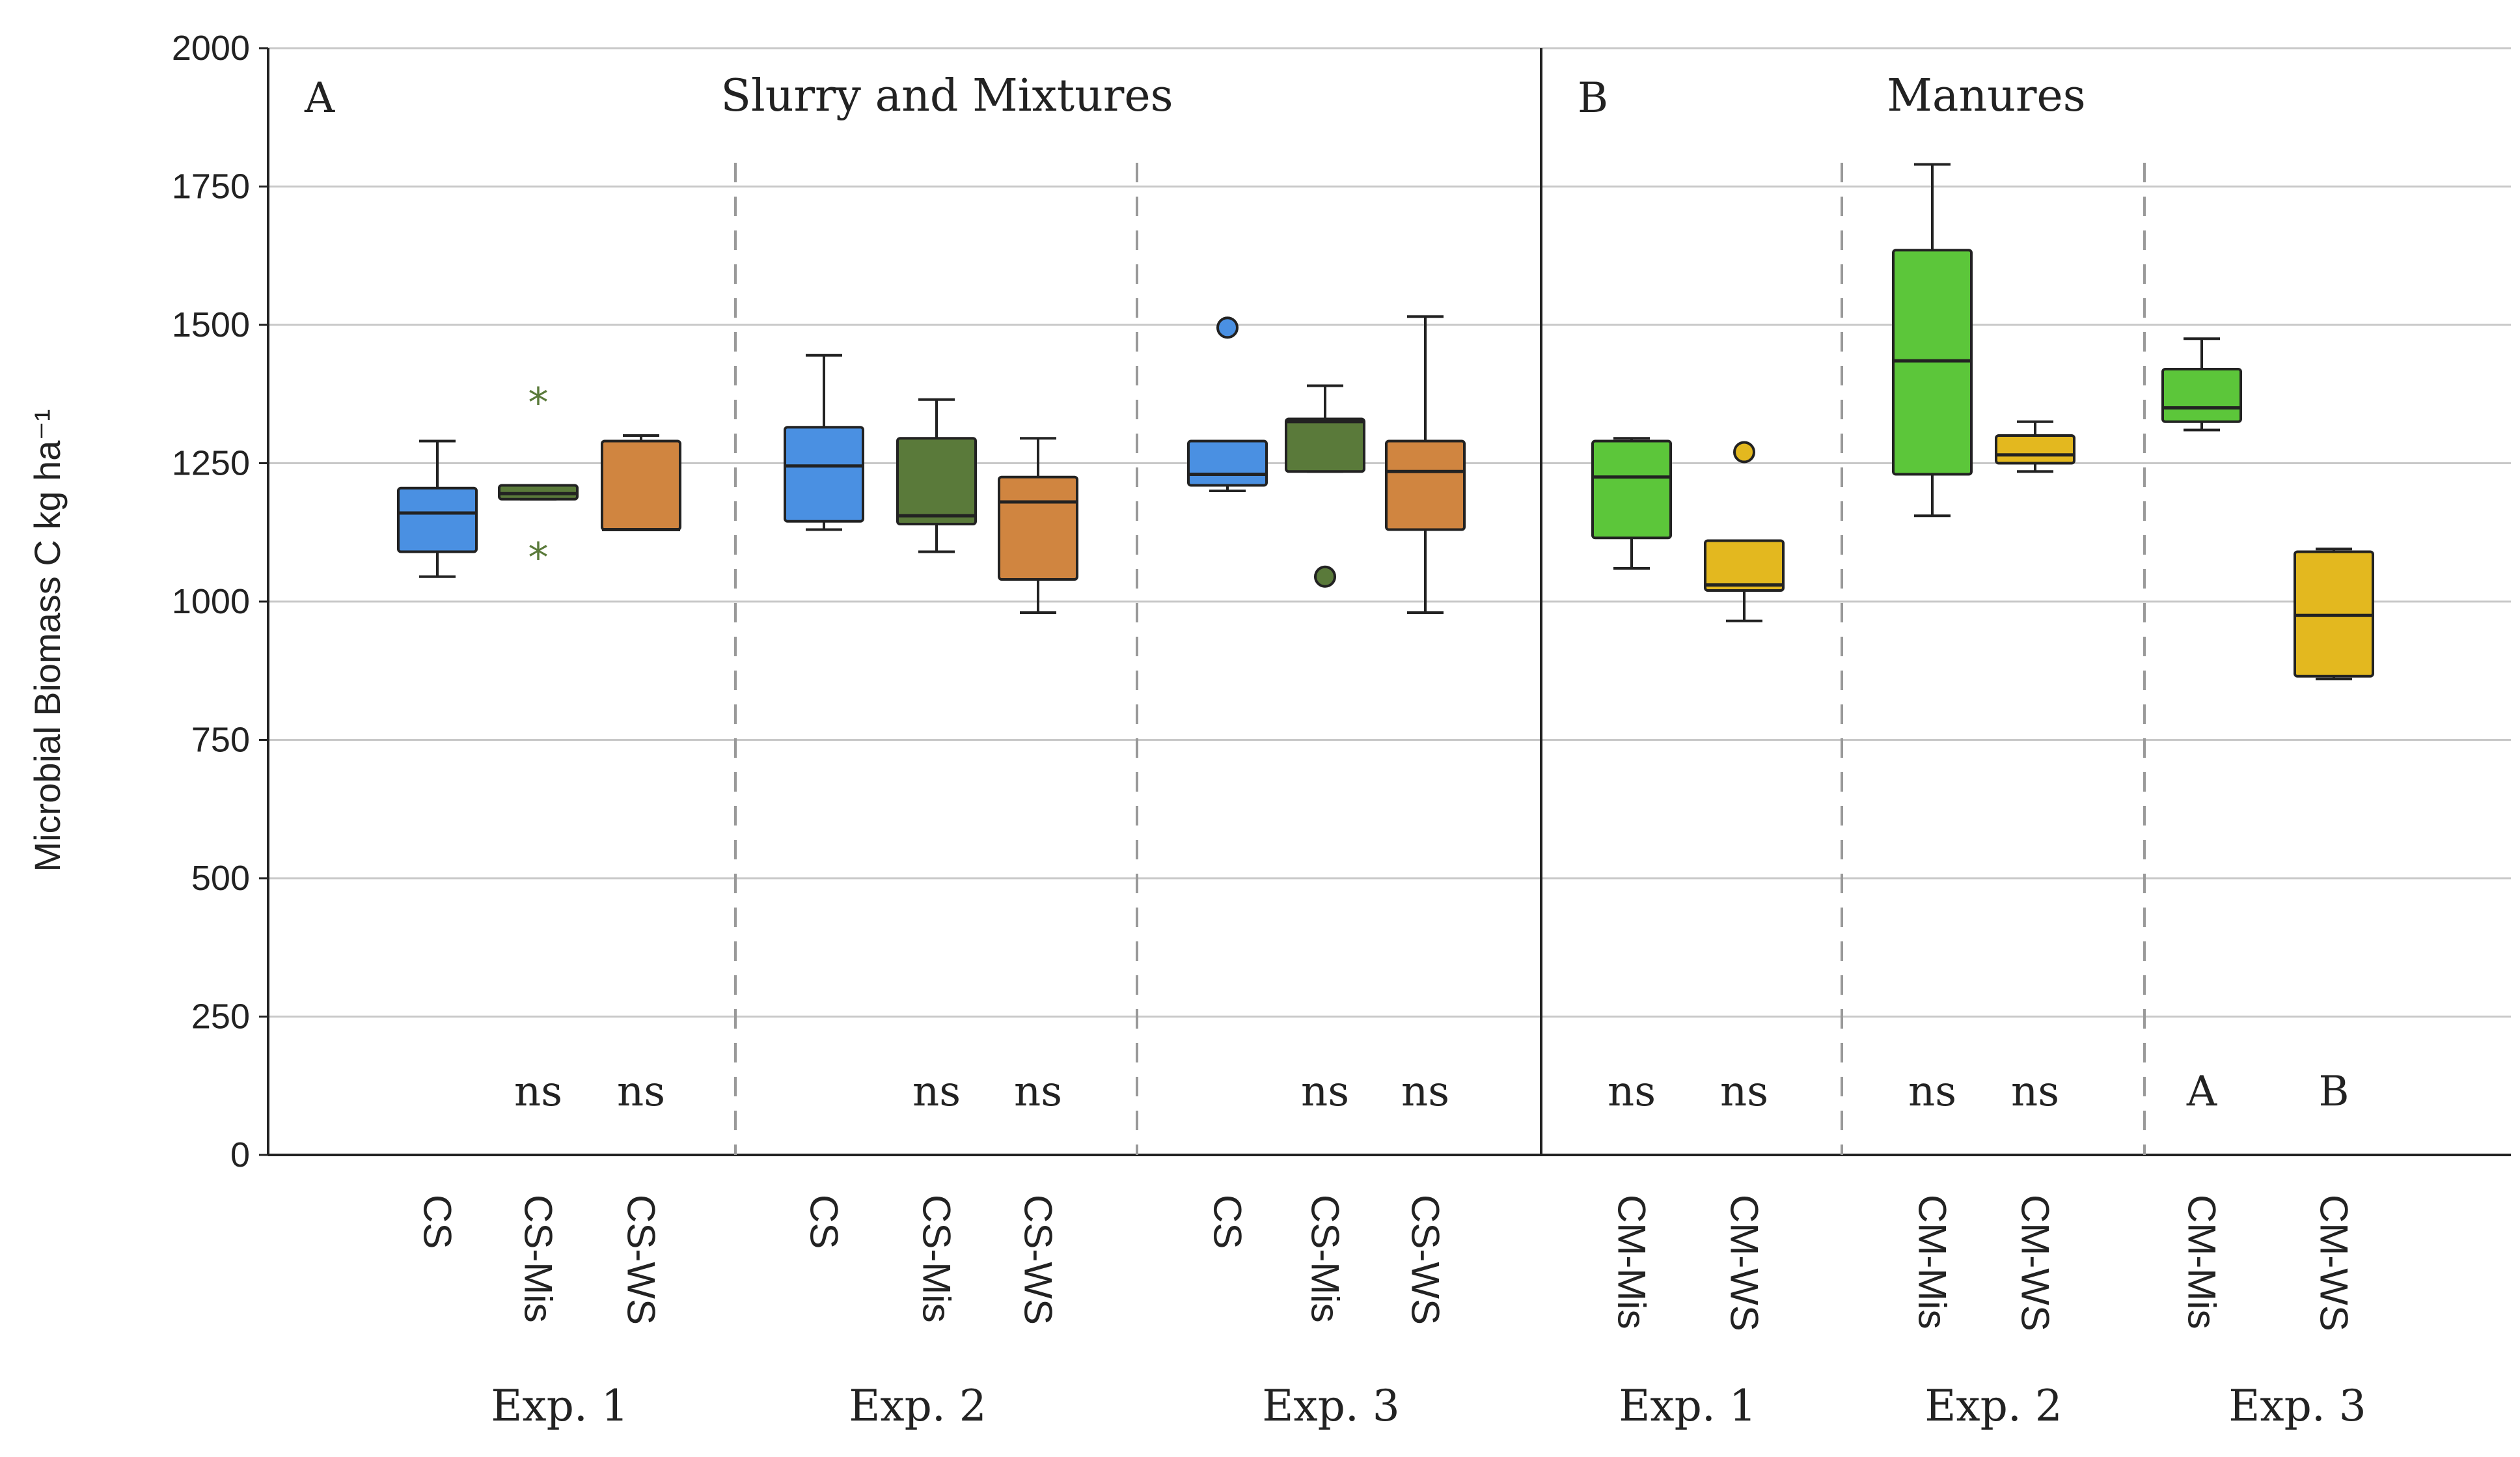  Describe the element at coordinates (2201, 1092) in the screenshot. I see `significance-label: A` at that location.